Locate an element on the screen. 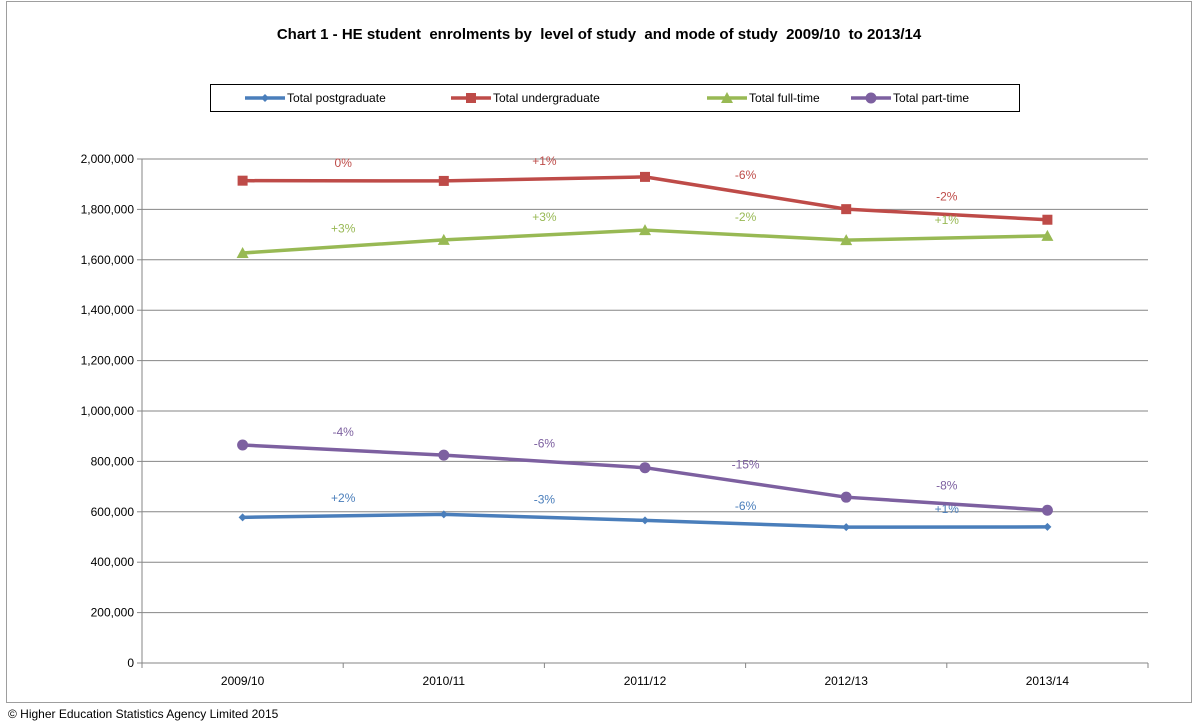 The image size is (1198, 726). y-tick-label: 1,000,000 is located at coordinates (108, 411).